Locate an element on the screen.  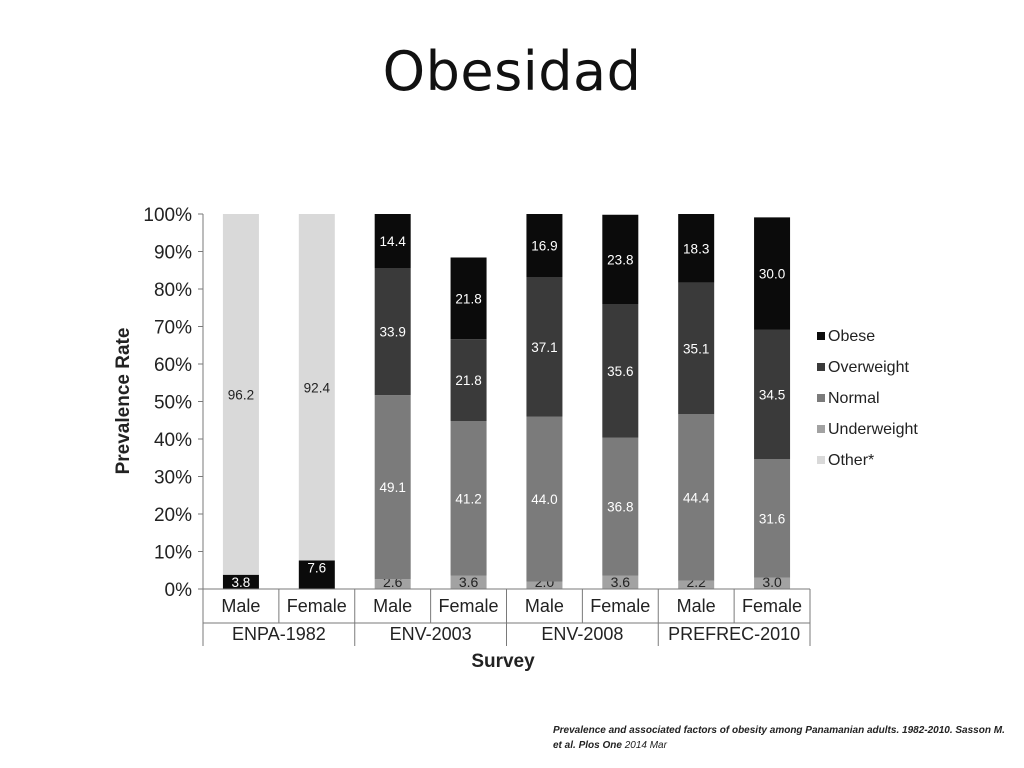
data-label: 92.4 is located at coordinates (317, 387).